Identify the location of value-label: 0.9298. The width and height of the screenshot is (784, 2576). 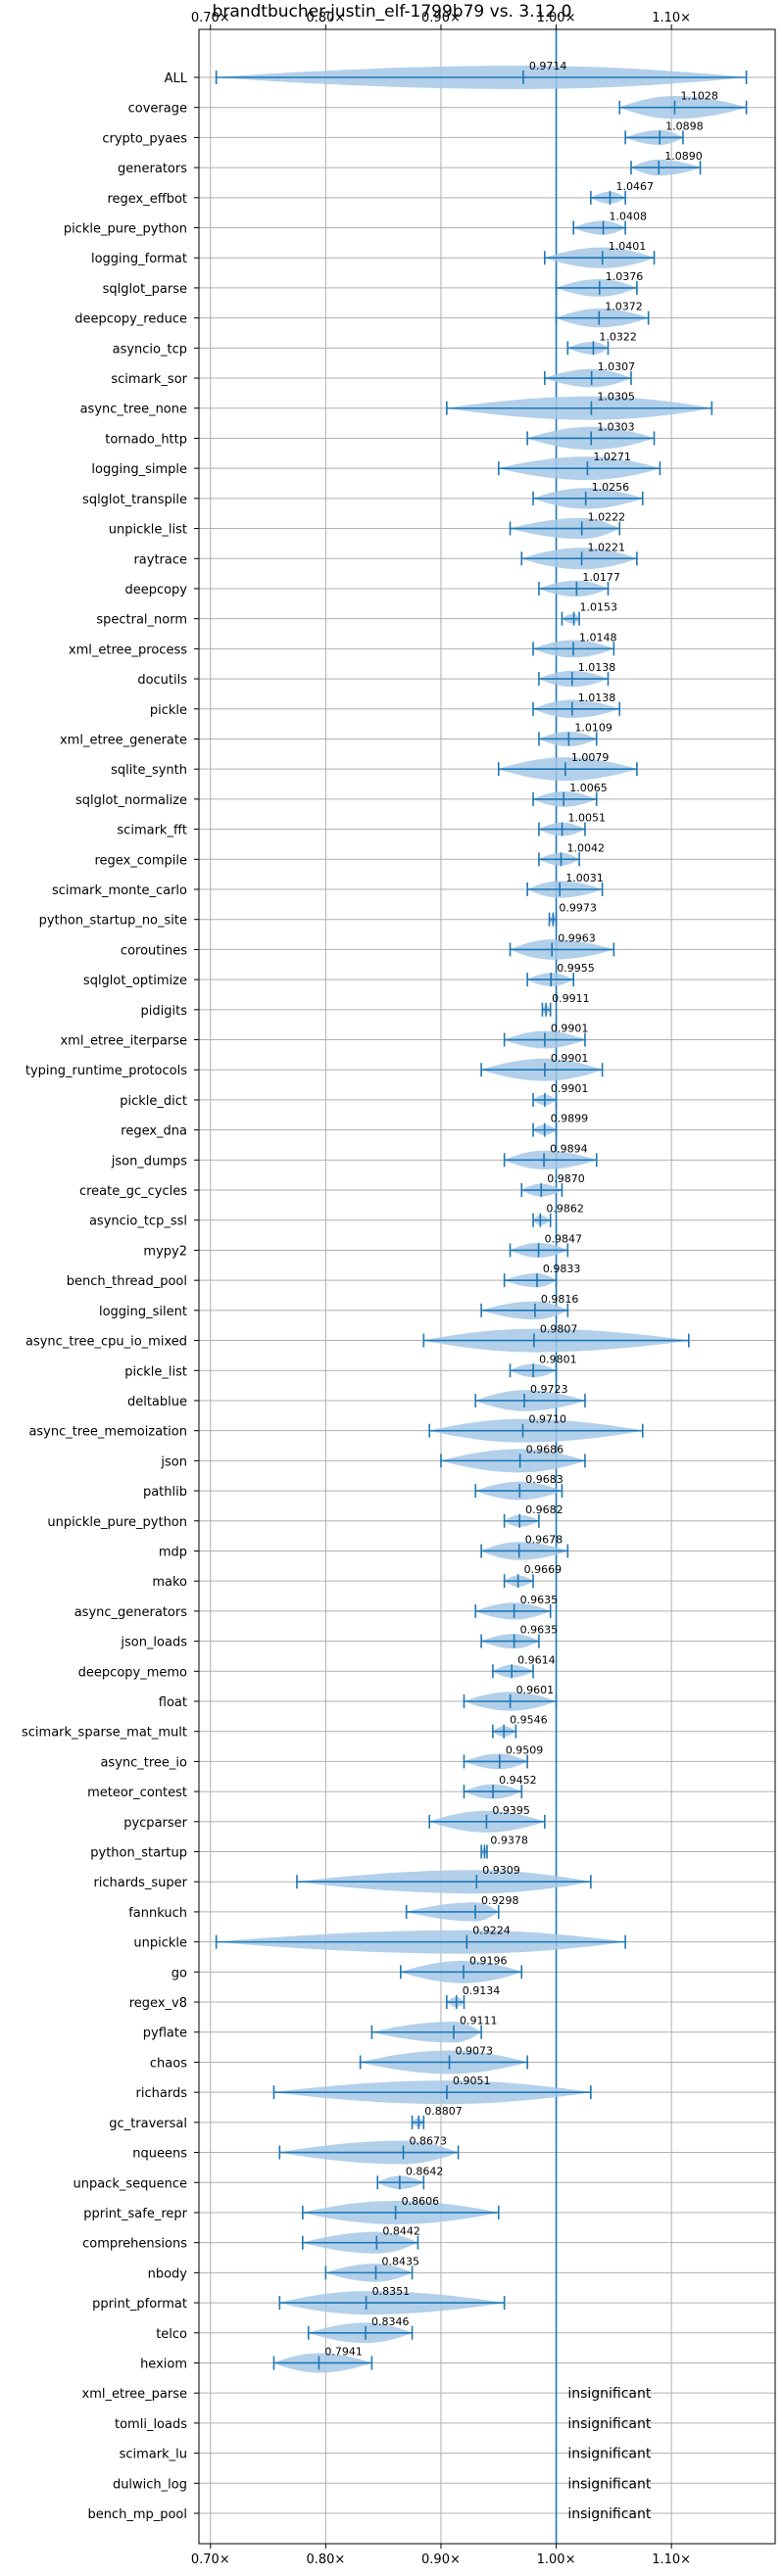
(499, 1901).